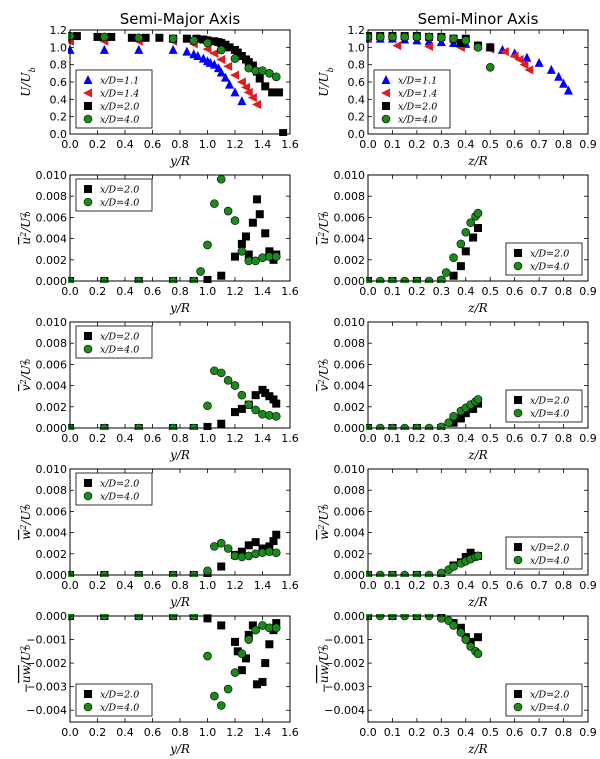  What do you see at coordinates (515, 291) in the screenshot?
I see `p11-xtick-label-6: 0.6` at bounding box center [515, 291].